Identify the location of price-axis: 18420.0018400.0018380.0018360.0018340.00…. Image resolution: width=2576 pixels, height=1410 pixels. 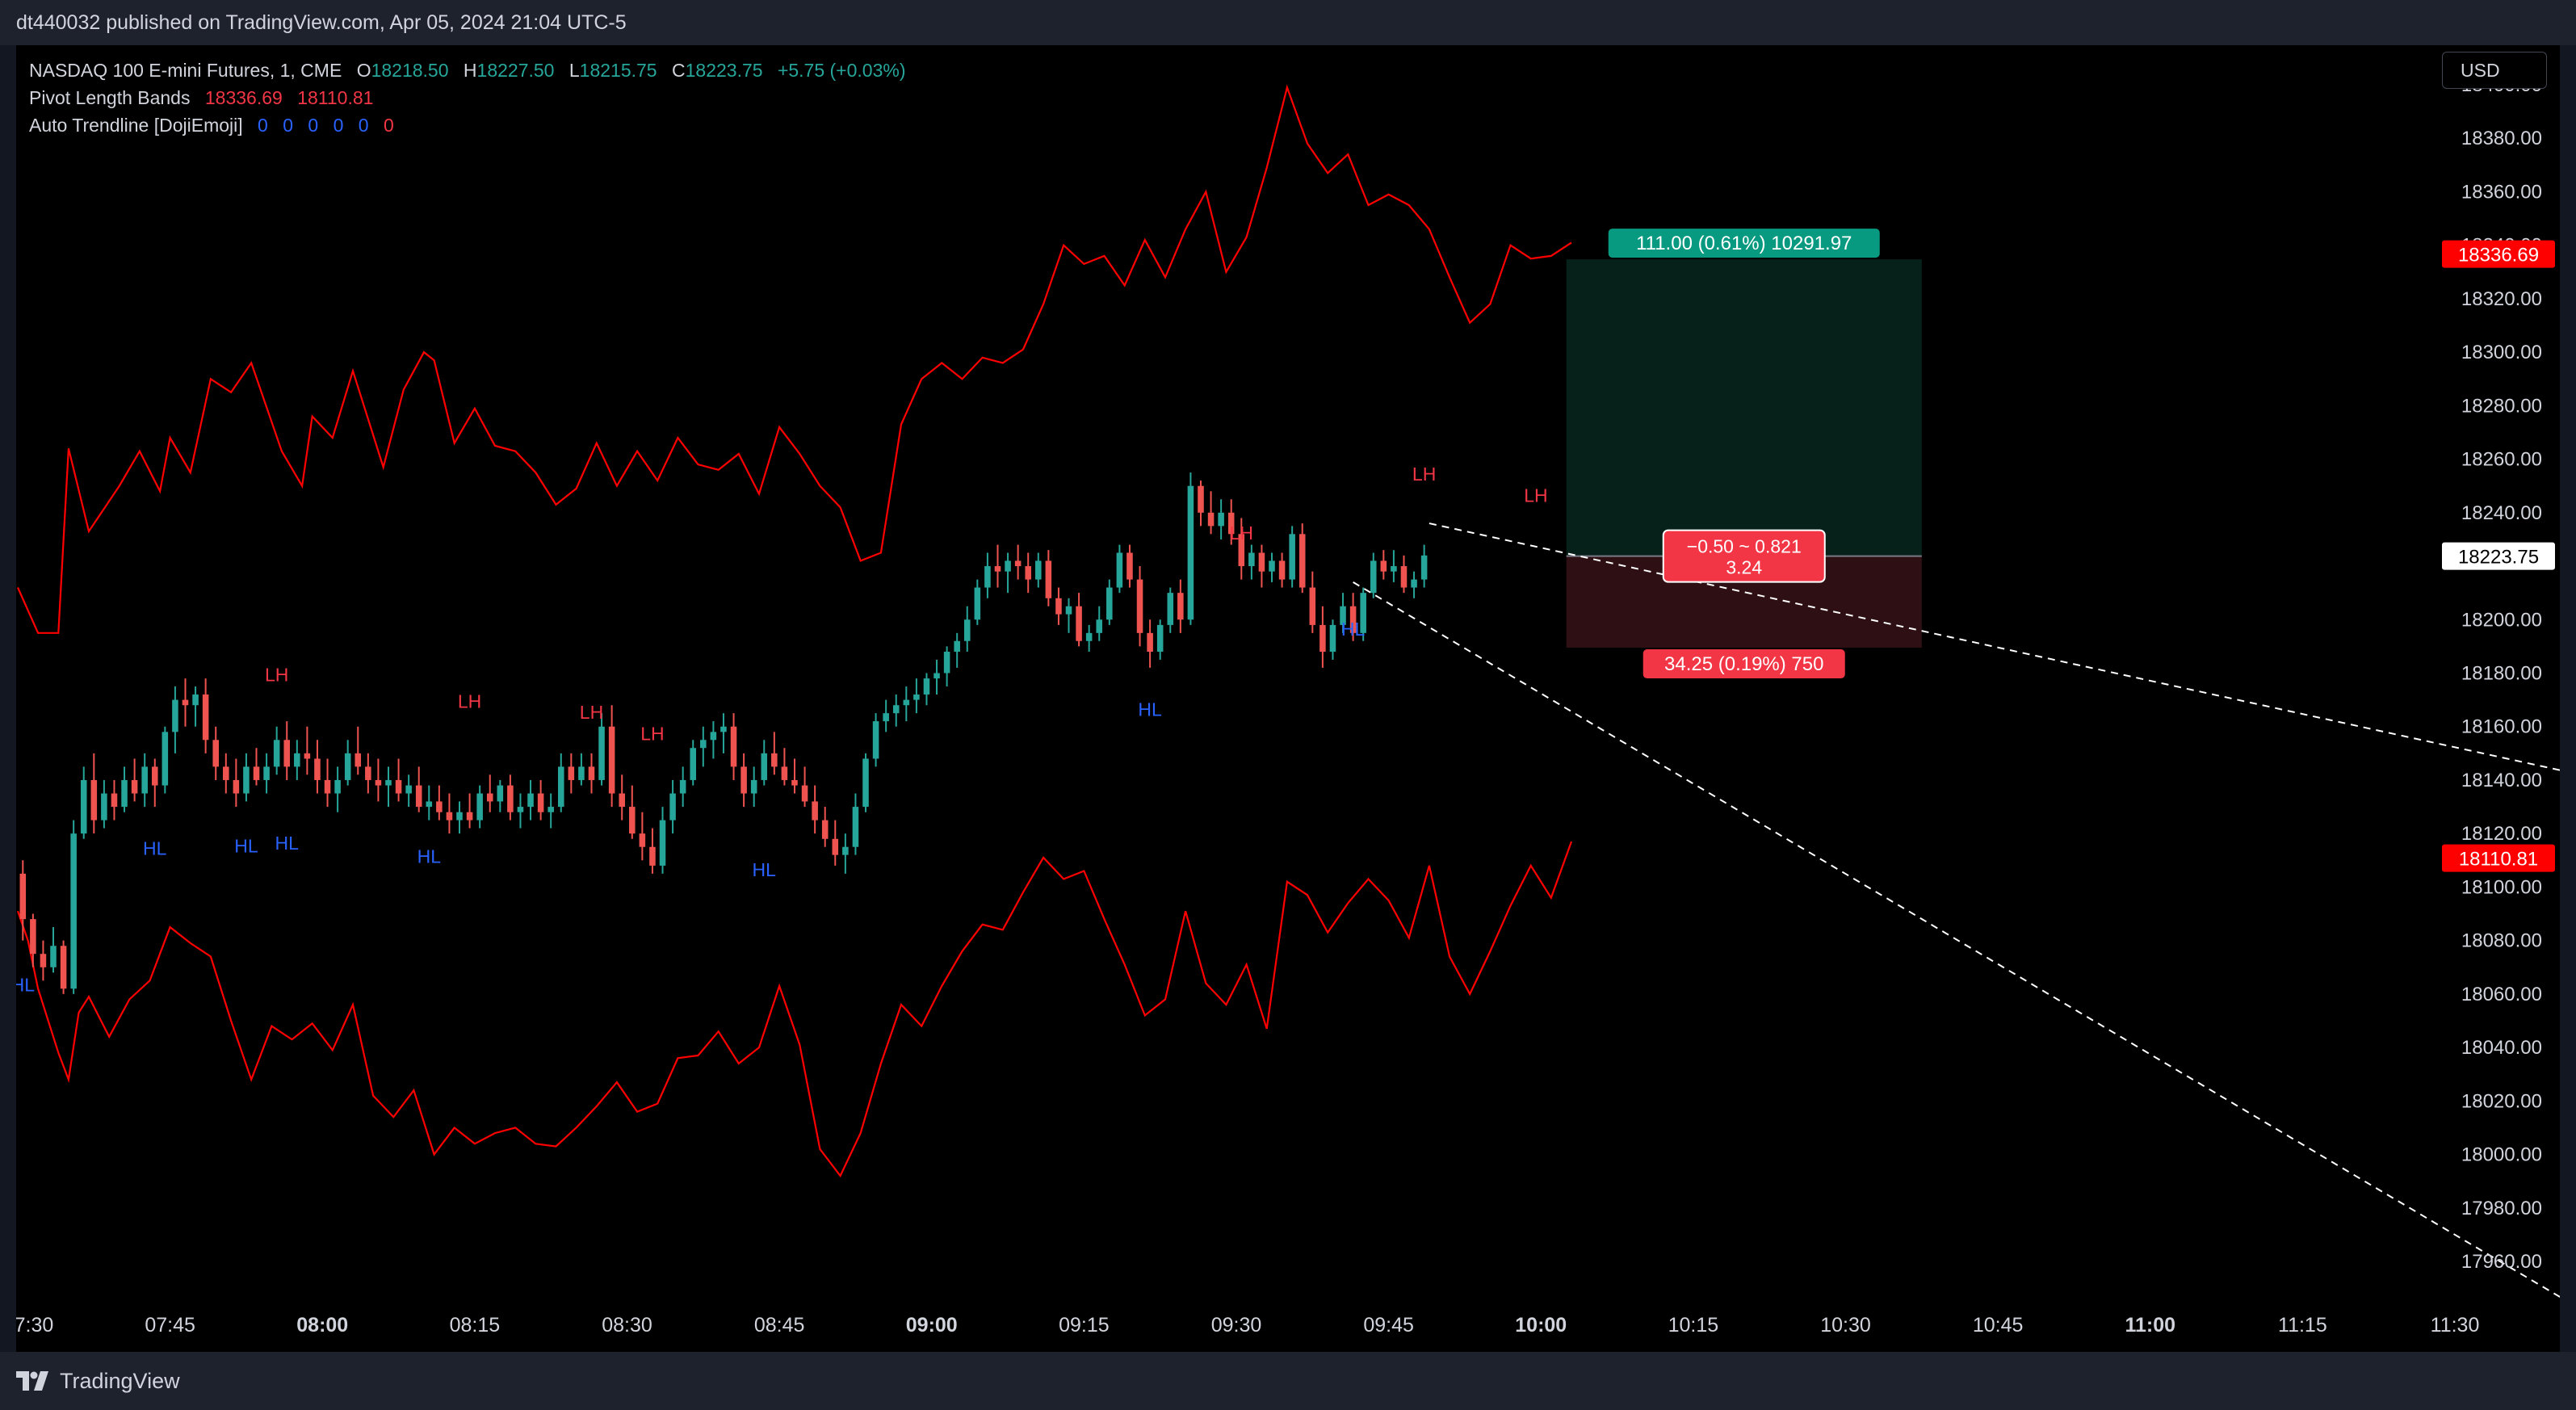
(2501, 659).